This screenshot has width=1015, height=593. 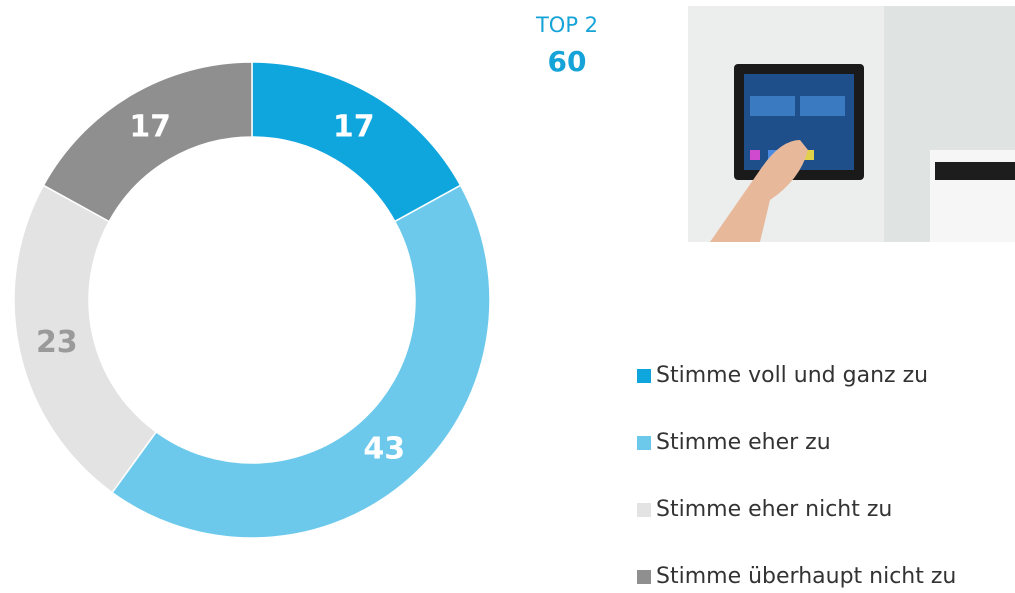 I want to click on legend-label: Stimme eher zu, so click(x=743, y=442).